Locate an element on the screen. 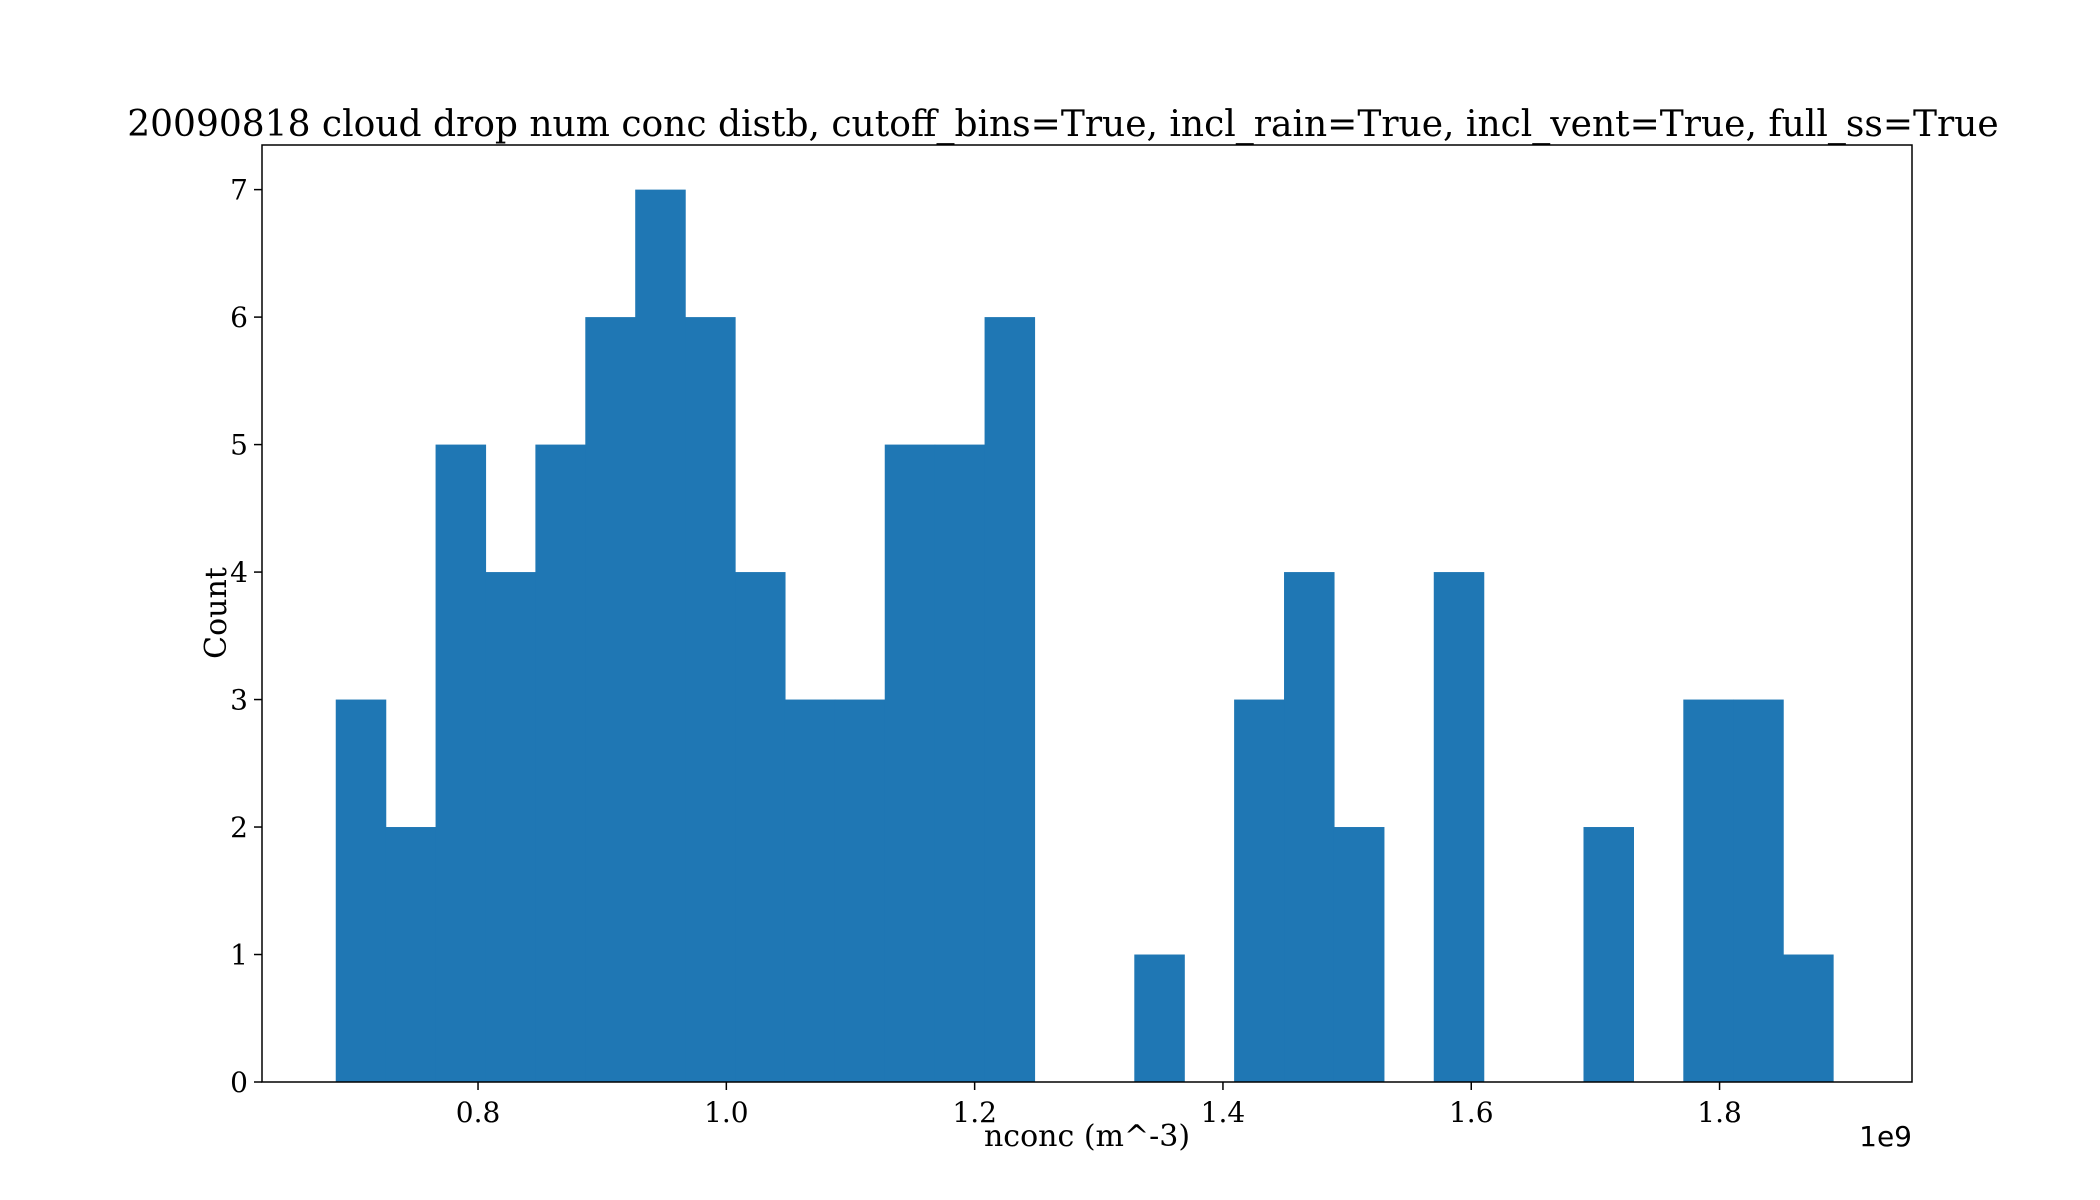 The image size is (2100, 1200). y-tick-label: 2 is located at coordinates (239, 827).